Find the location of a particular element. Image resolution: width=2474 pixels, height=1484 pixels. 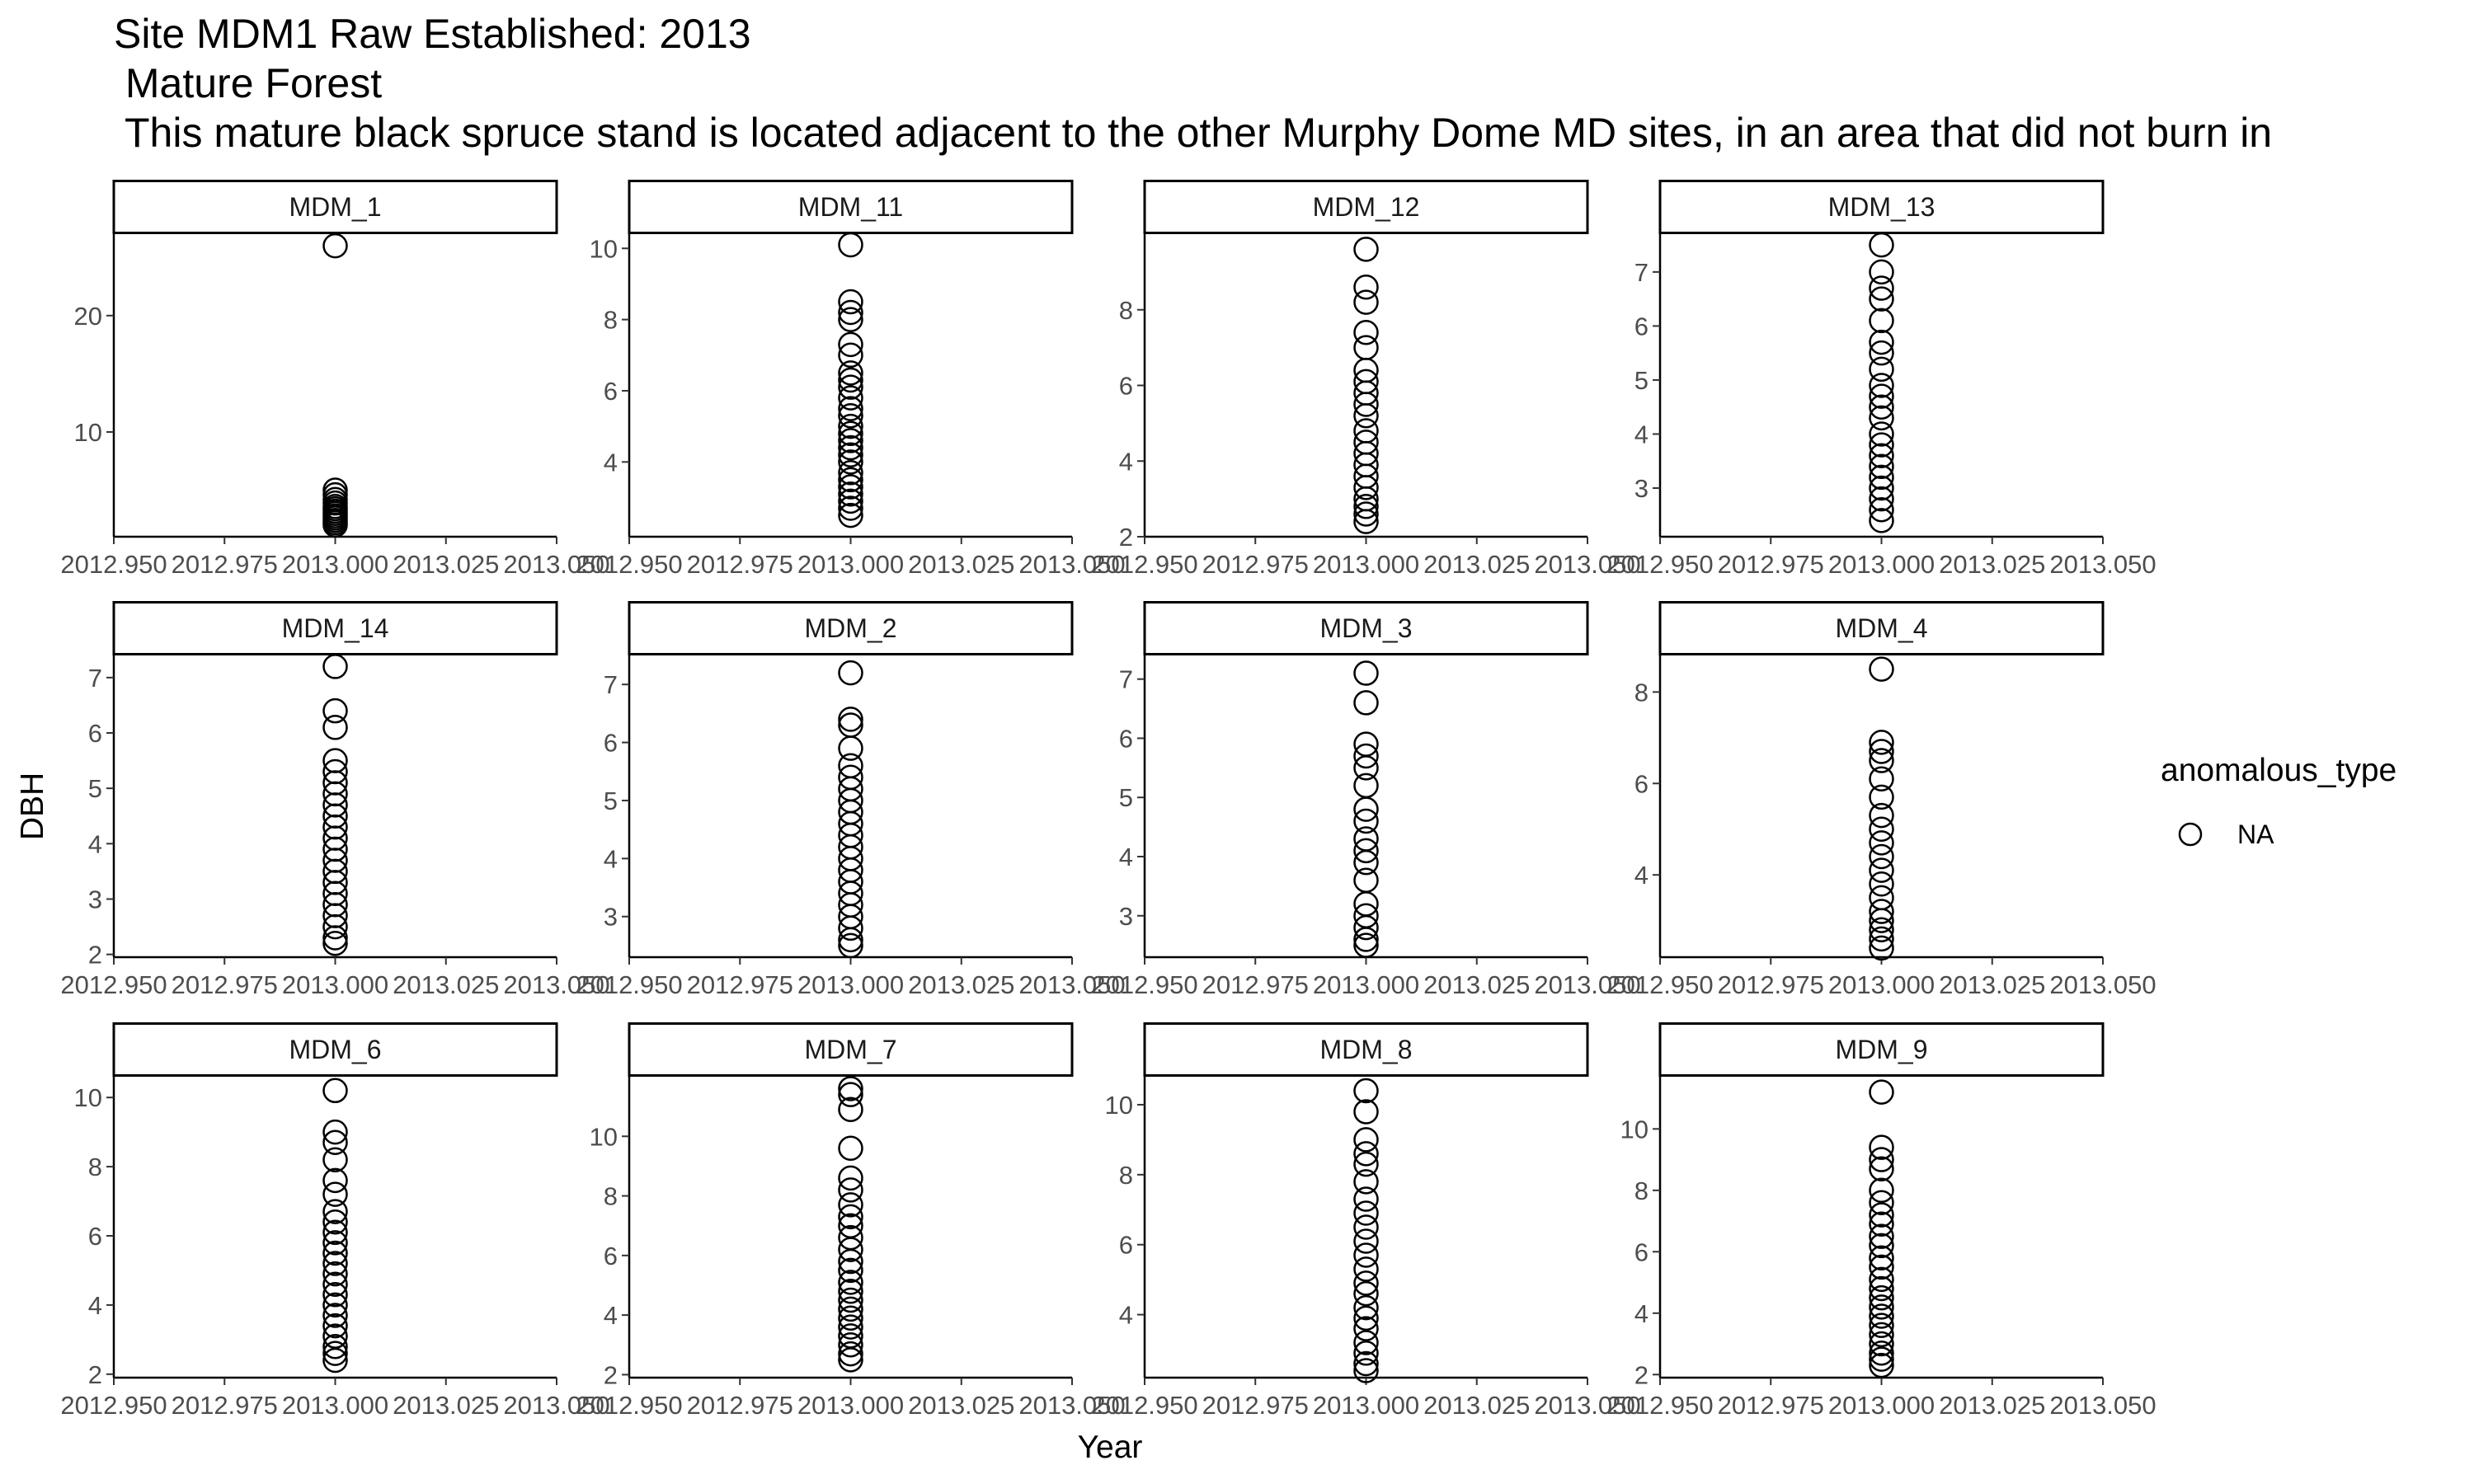

y-tick-label: 3 is located at coordinates (95, 899).